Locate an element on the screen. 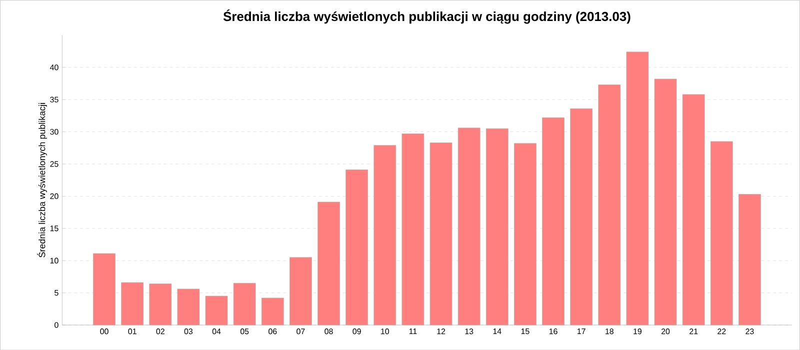 The image size is (800, 350). y-axis-title: Średnia liczba wyświetlonych publikacji is located at coordinates (42, 180).